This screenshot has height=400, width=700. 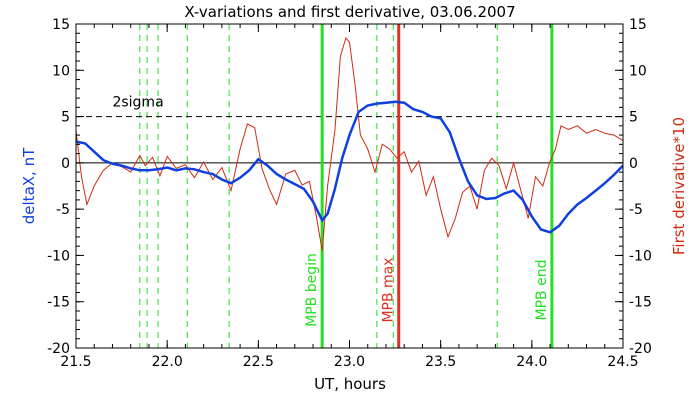 I want to click on left-tick-label: -20, so click(x=58, y=349).